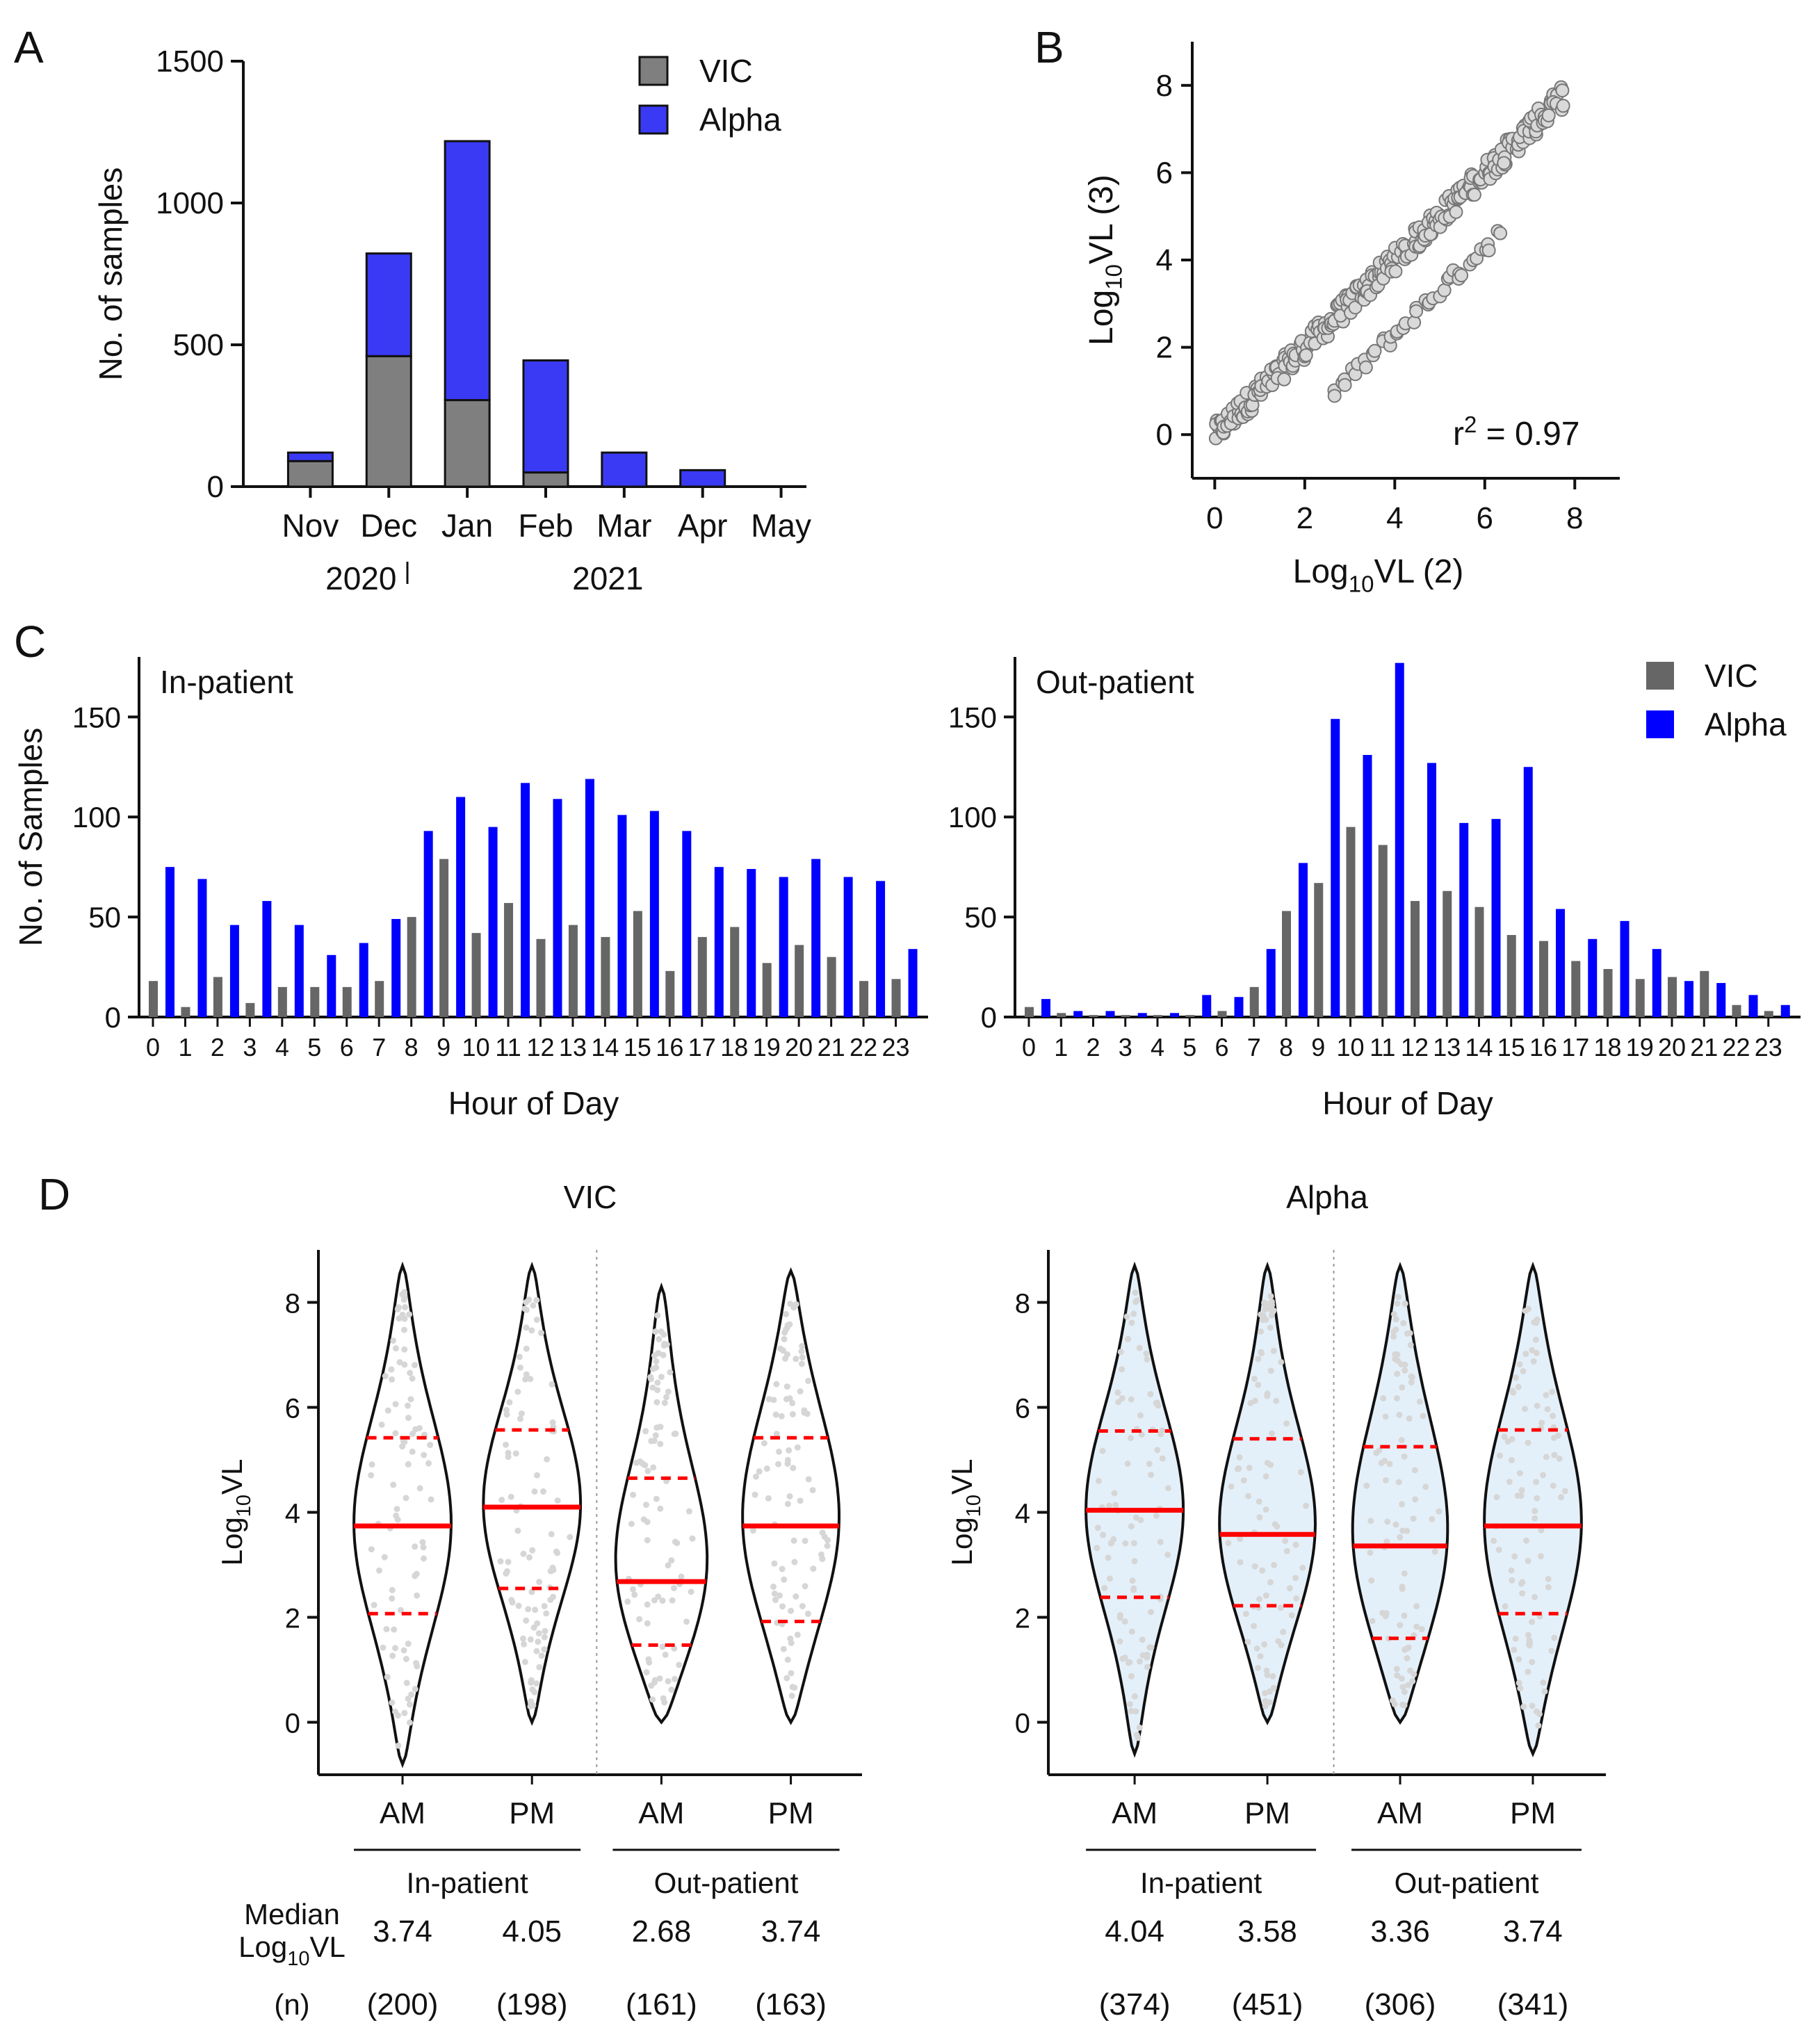 The image size is (1820, 2025). What do you see at coordinates (1607, 1047) in the screenshot?
I see `x-tick-label: 18` at bounding box center [1607, 1047].